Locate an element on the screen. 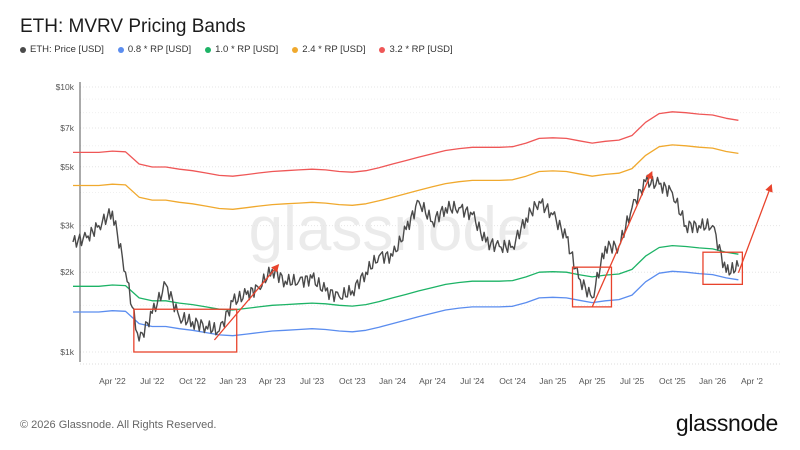 Image resolution: width=800 pixels, height=450 pixels. x-tick-label: Oct '23 is located at coordinates (352, 381).